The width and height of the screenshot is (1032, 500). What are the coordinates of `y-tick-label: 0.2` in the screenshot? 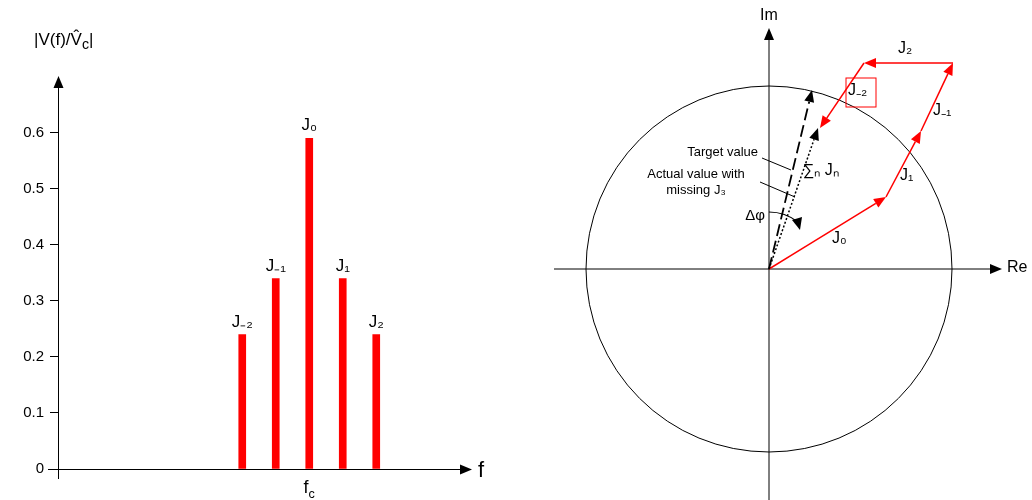 It's located at (33, 356).